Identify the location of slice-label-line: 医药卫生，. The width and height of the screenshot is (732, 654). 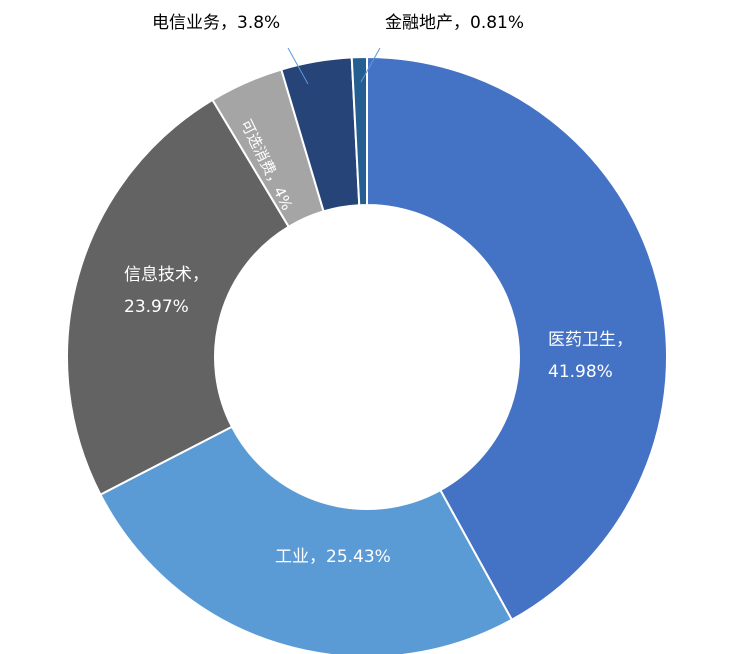
(590, 340).